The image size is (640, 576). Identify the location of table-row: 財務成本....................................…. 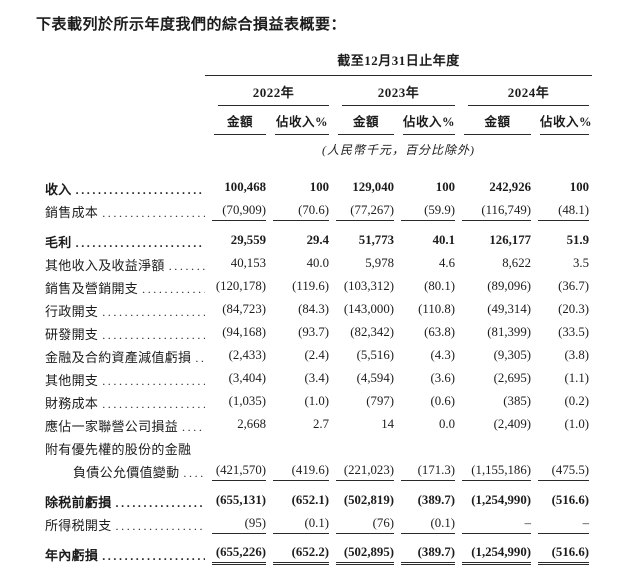
(314, 402).